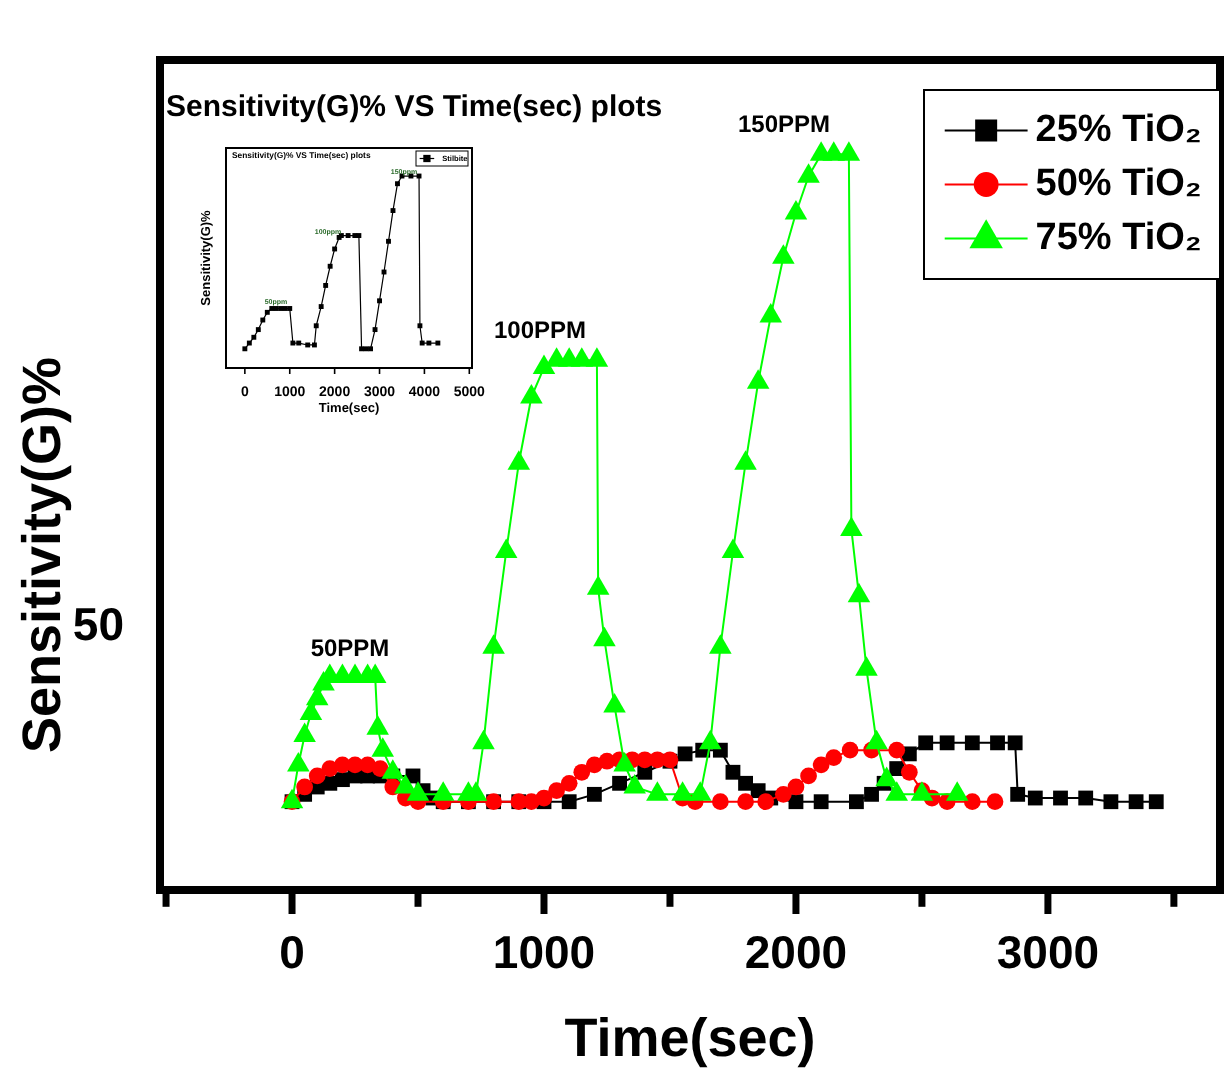  I want to click on x-tick-label: 0, so click(292, 952).